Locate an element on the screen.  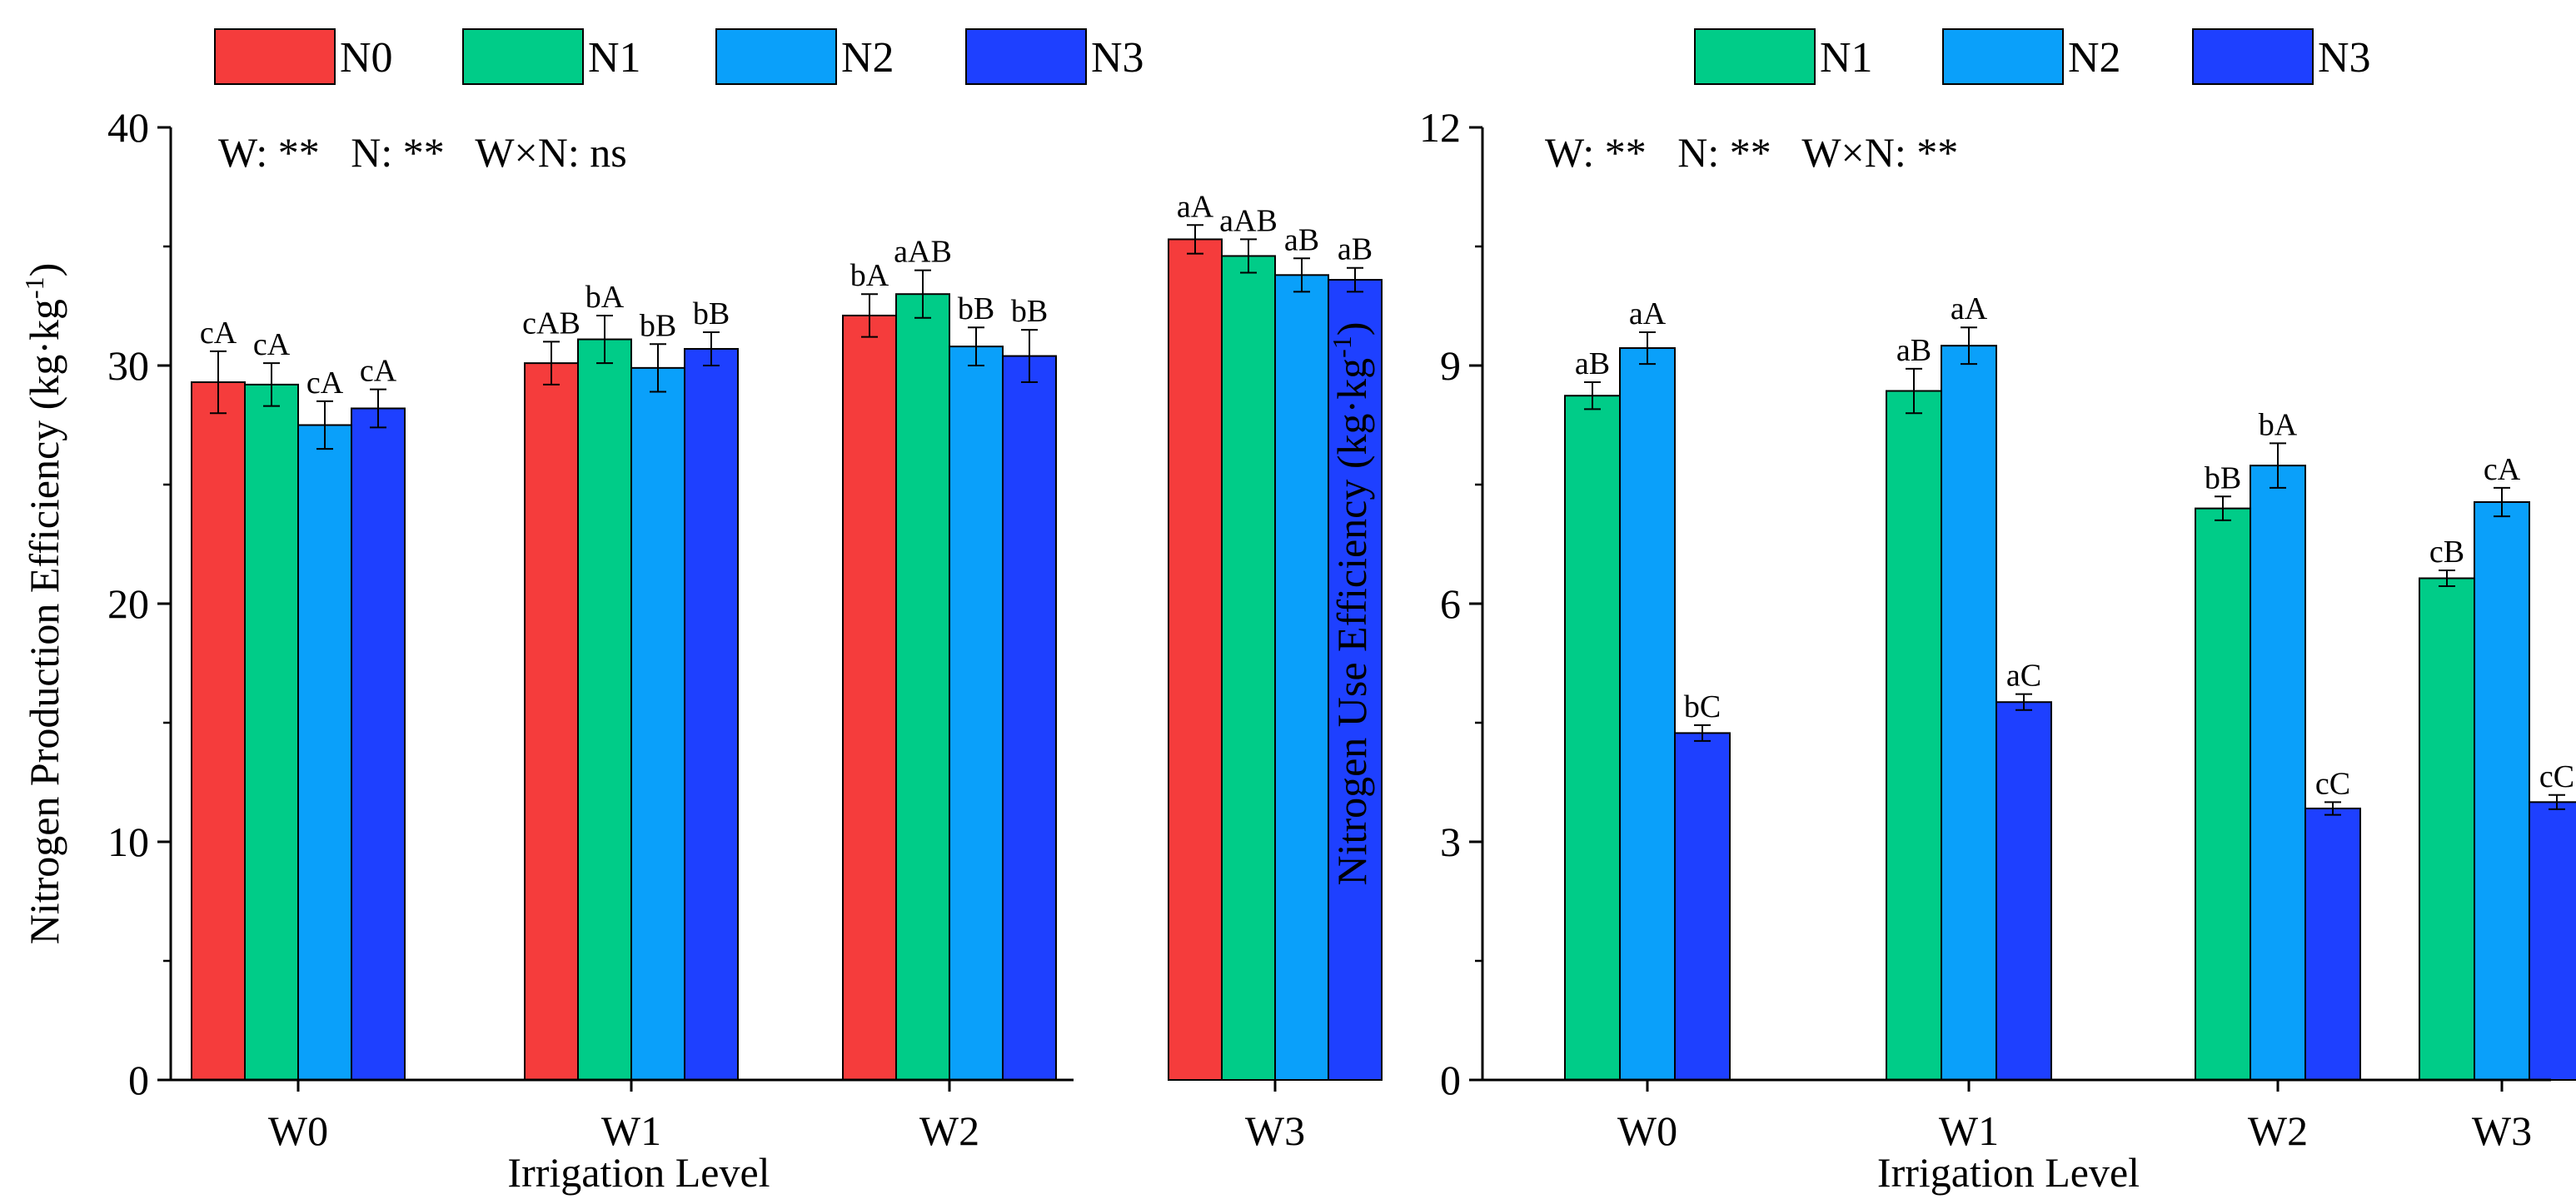
y-tick-label: 9 is located at coordinates (1450, 365).